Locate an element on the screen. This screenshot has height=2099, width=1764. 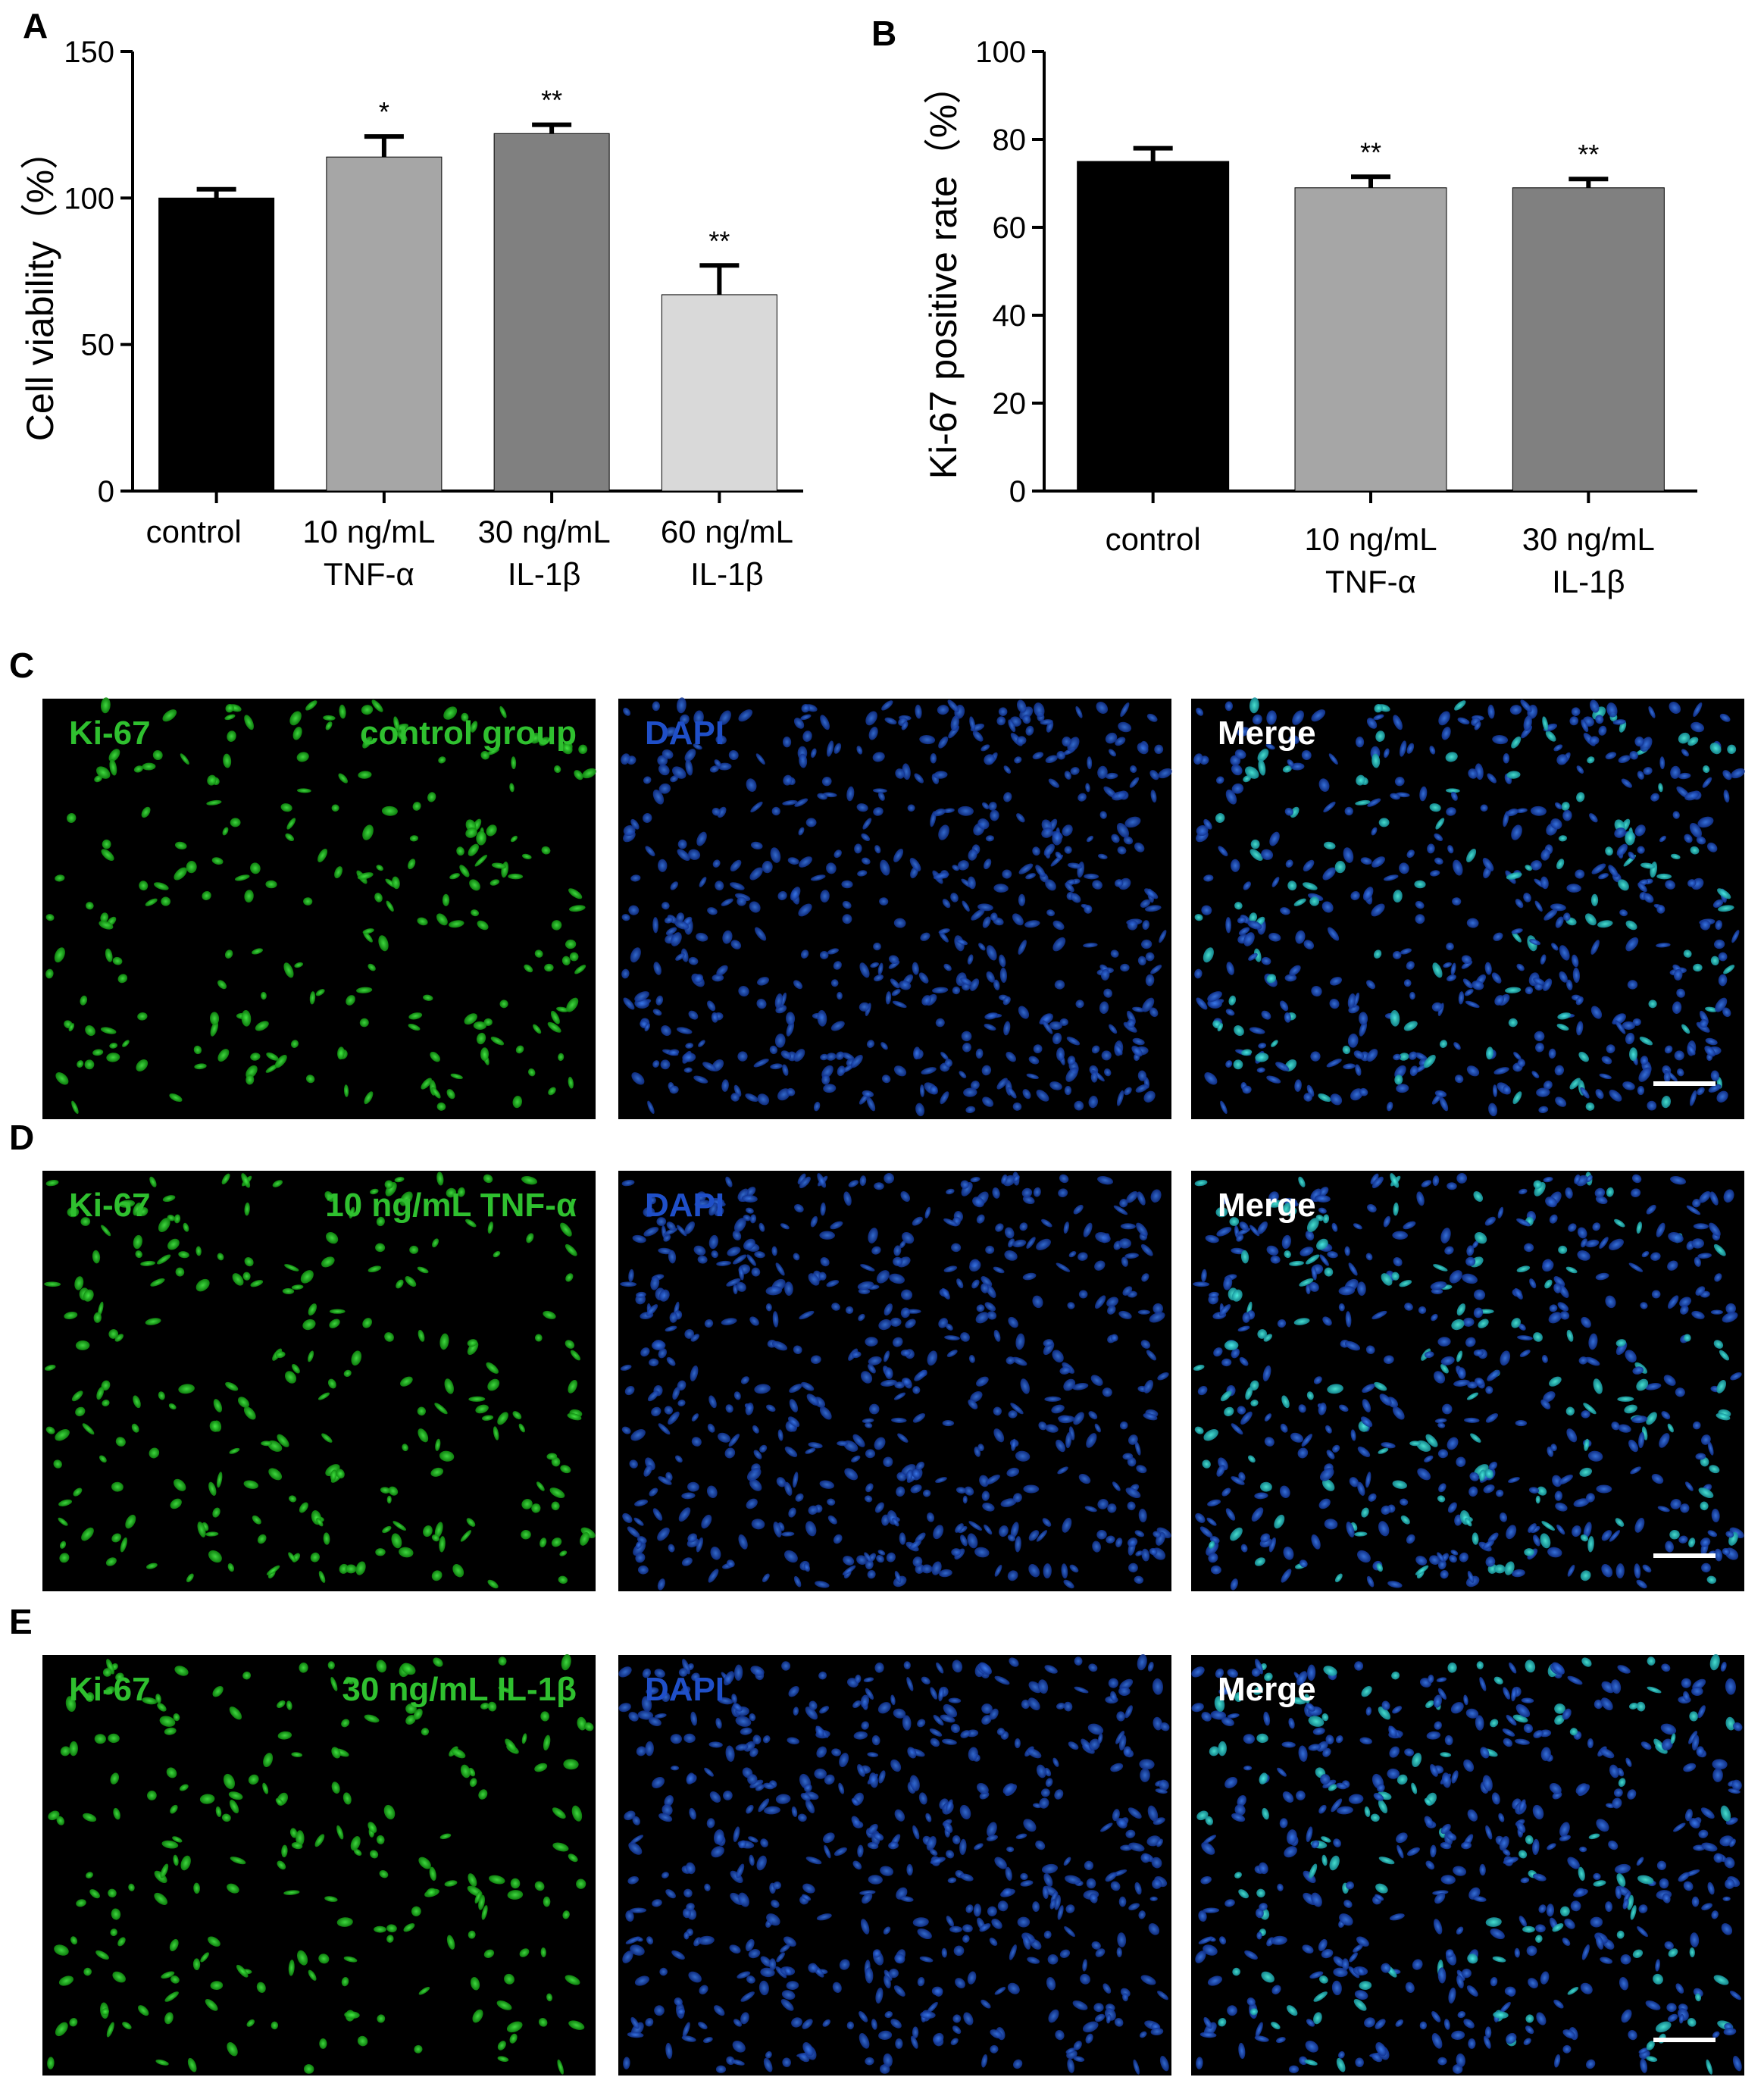
dapi-nuclei is located at coordinates (894, 1864).